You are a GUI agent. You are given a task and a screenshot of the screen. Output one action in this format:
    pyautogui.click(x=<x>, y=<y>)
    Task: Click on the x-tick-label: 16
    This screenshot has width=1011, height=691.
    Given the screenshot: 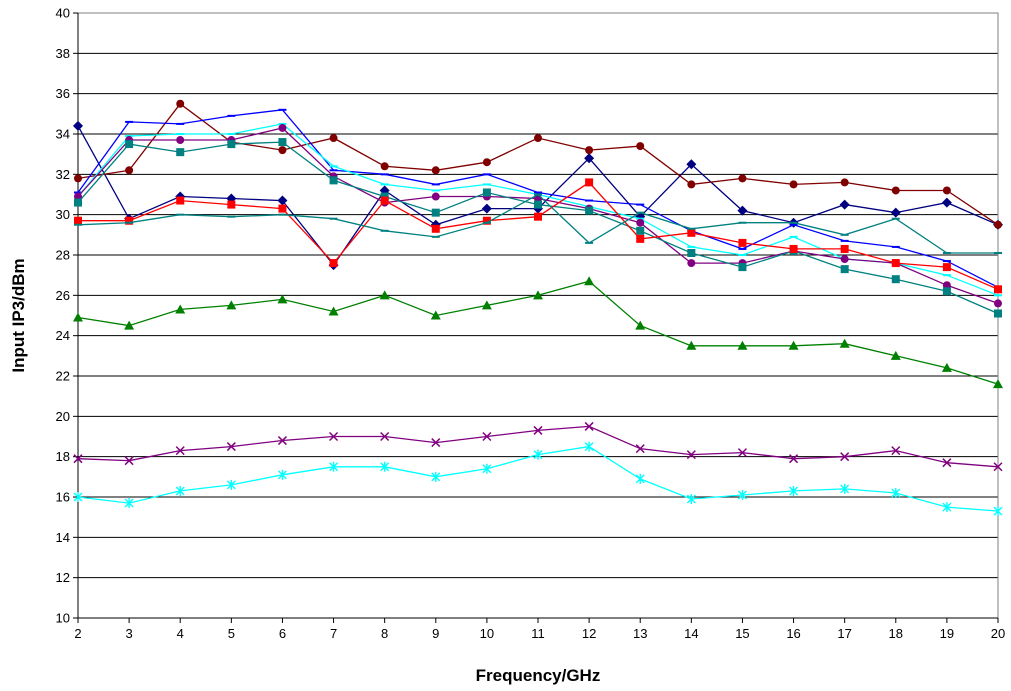 What is the action you would take?
    pyautogui.click(x=793, y=633)
    